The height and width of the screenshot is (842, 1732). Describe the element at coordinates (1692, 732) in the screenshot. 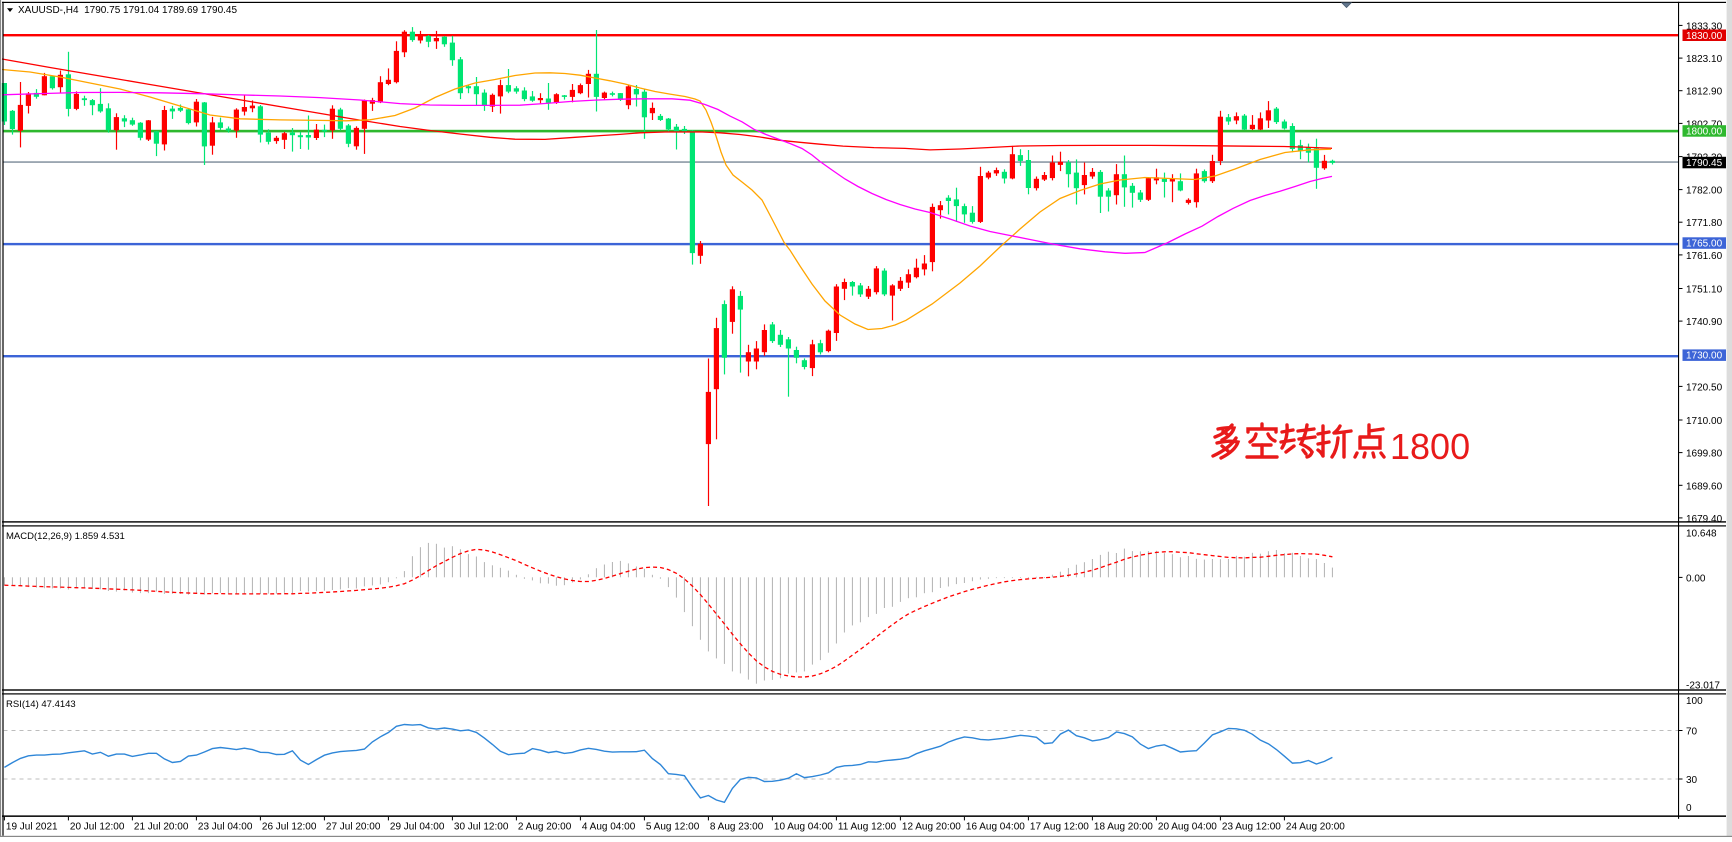

I see `svg-text: 70` at that location.